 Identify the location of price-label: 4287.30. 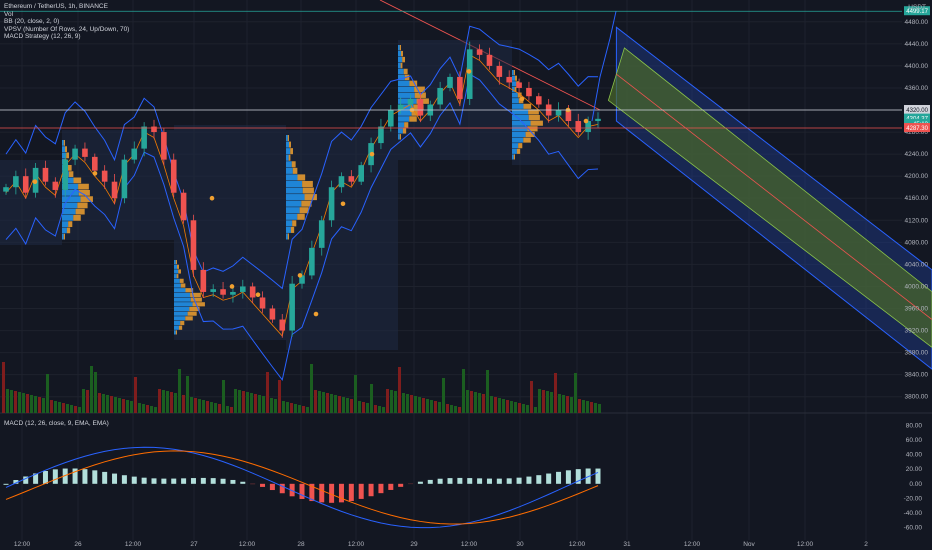
(917, 129).